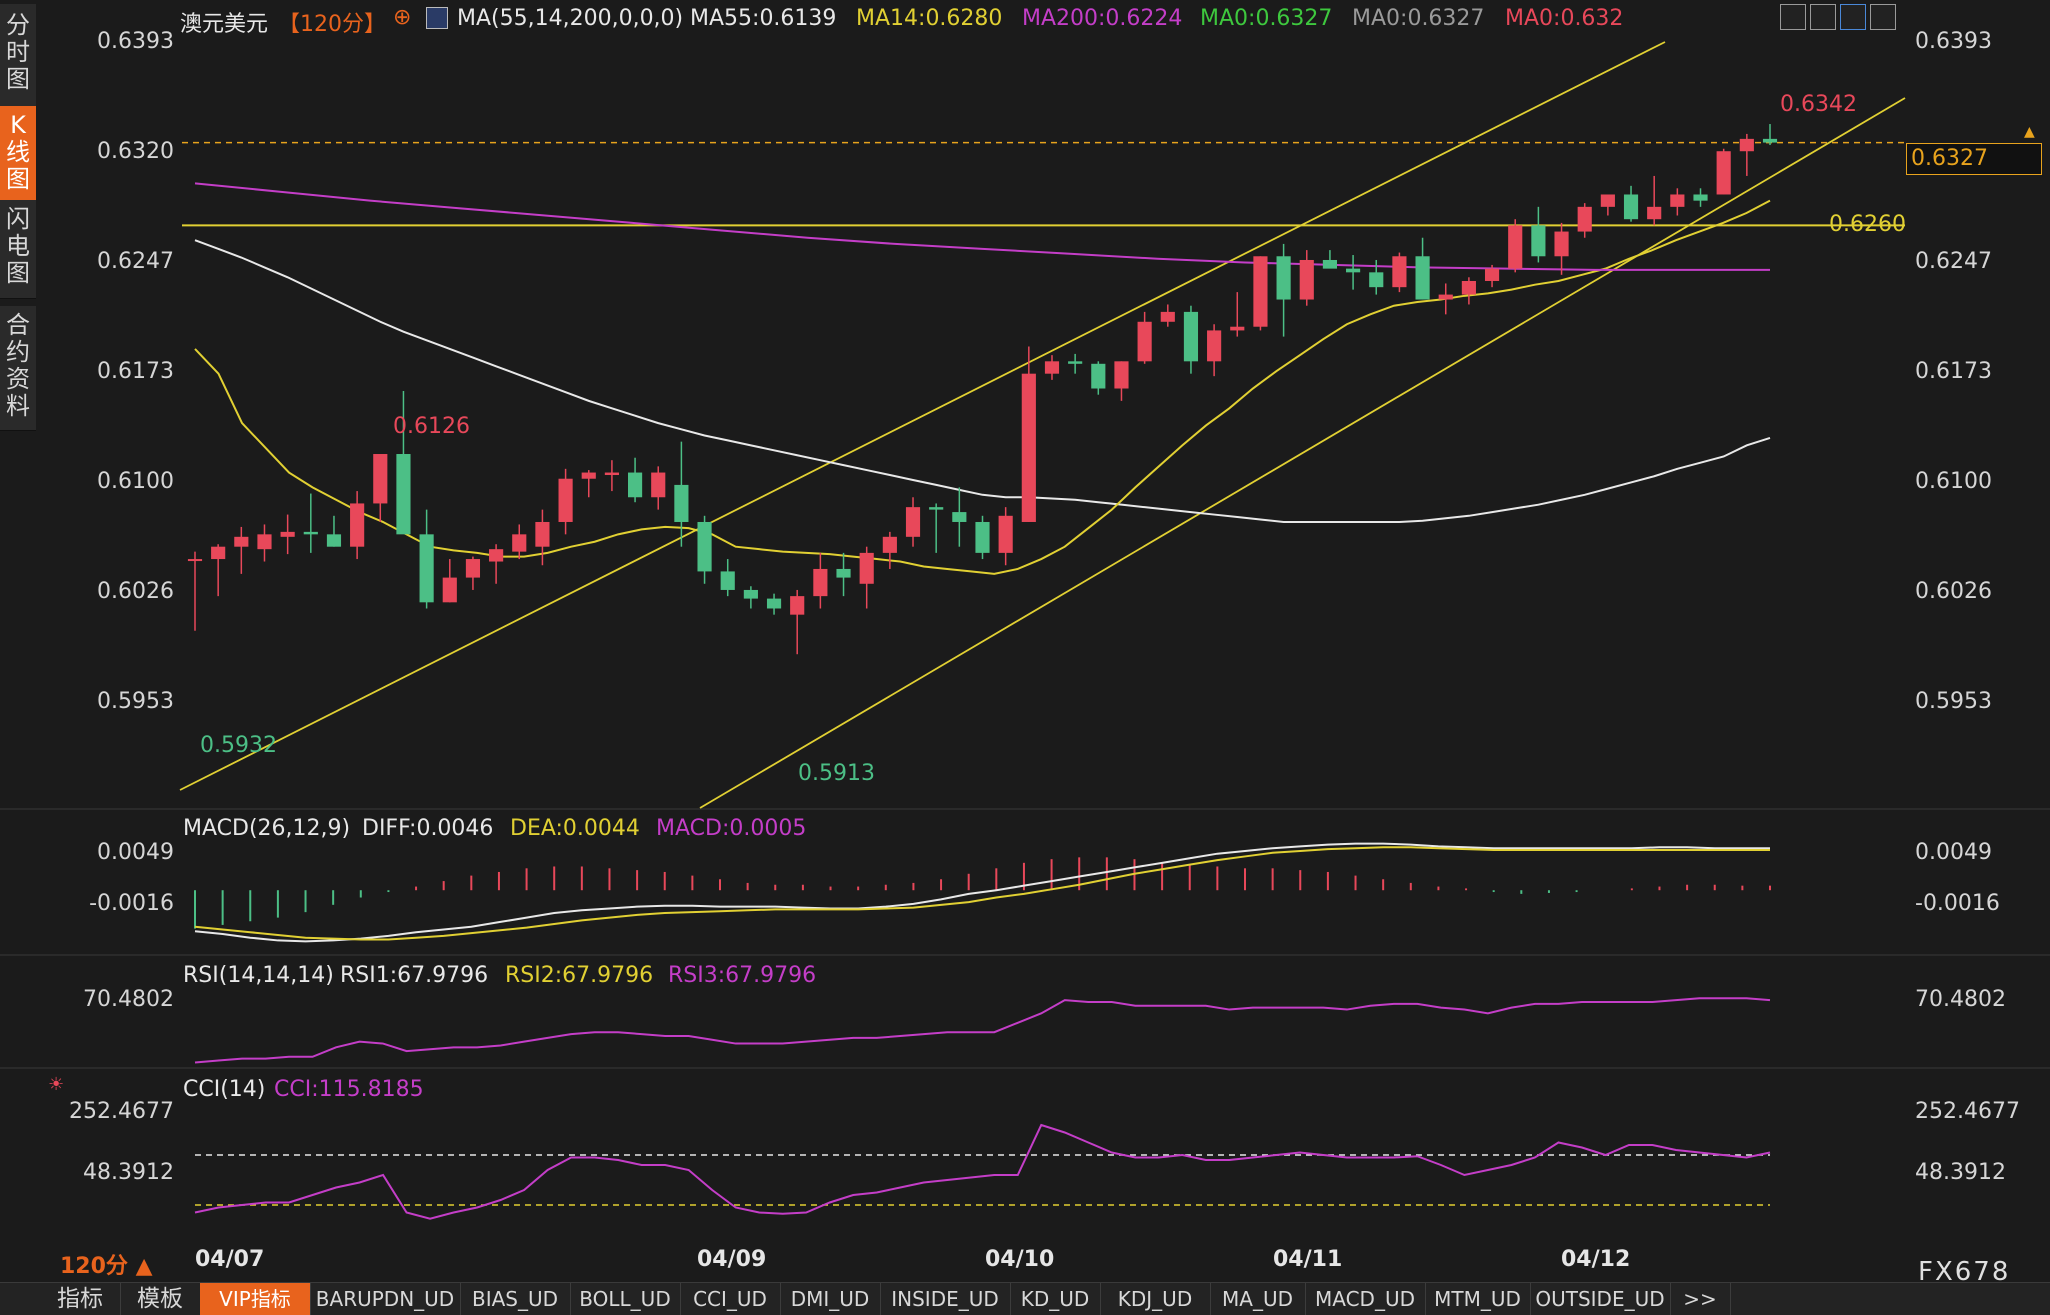 The height and width of the screenshot is (1315, 2050). I want to click on price-axis-right-6: 0.5953, so click(1953, 701).